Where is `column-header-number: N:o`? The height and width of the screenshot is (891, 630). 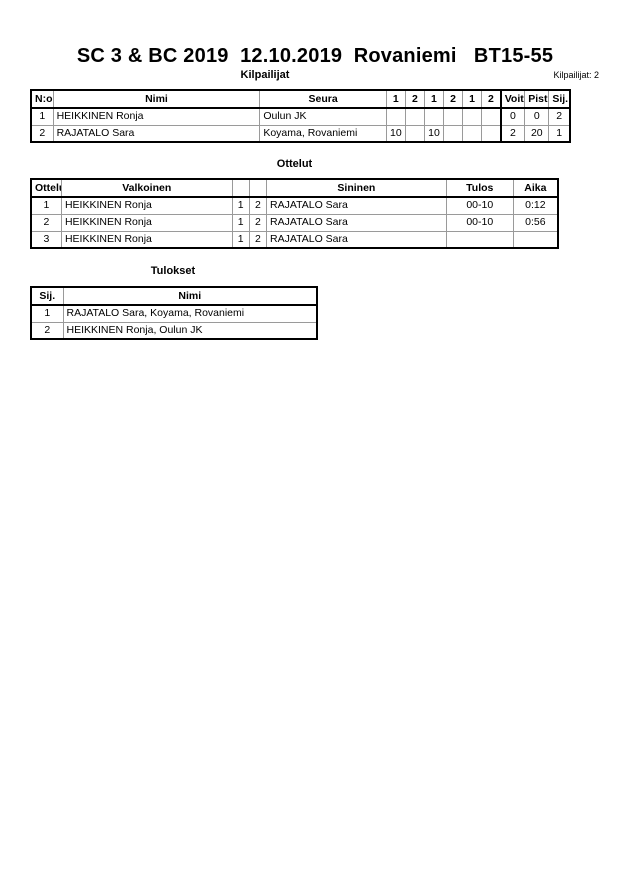
column-header-number: N:o is located at coordinates (42, 99).